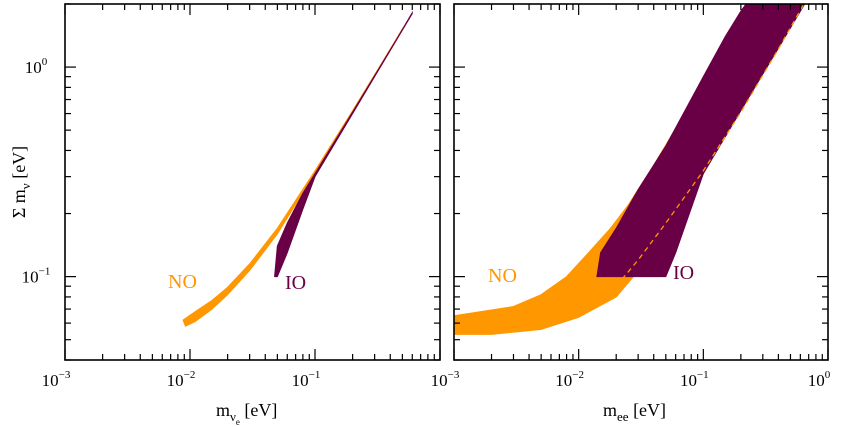 The height and width of the screenshot is (427, 843). I want to click on left-no-label: NO, so click(182, 282).